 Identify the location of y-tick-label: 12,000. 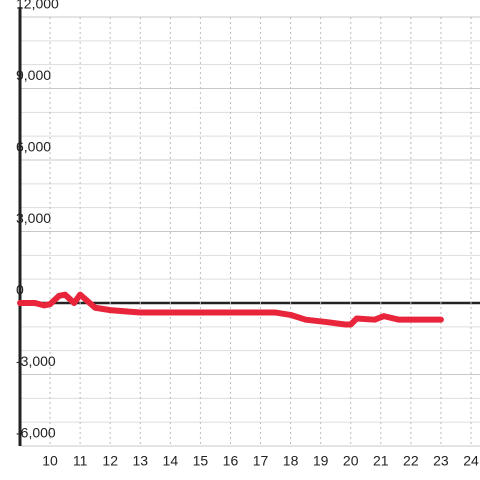
(37, 6).